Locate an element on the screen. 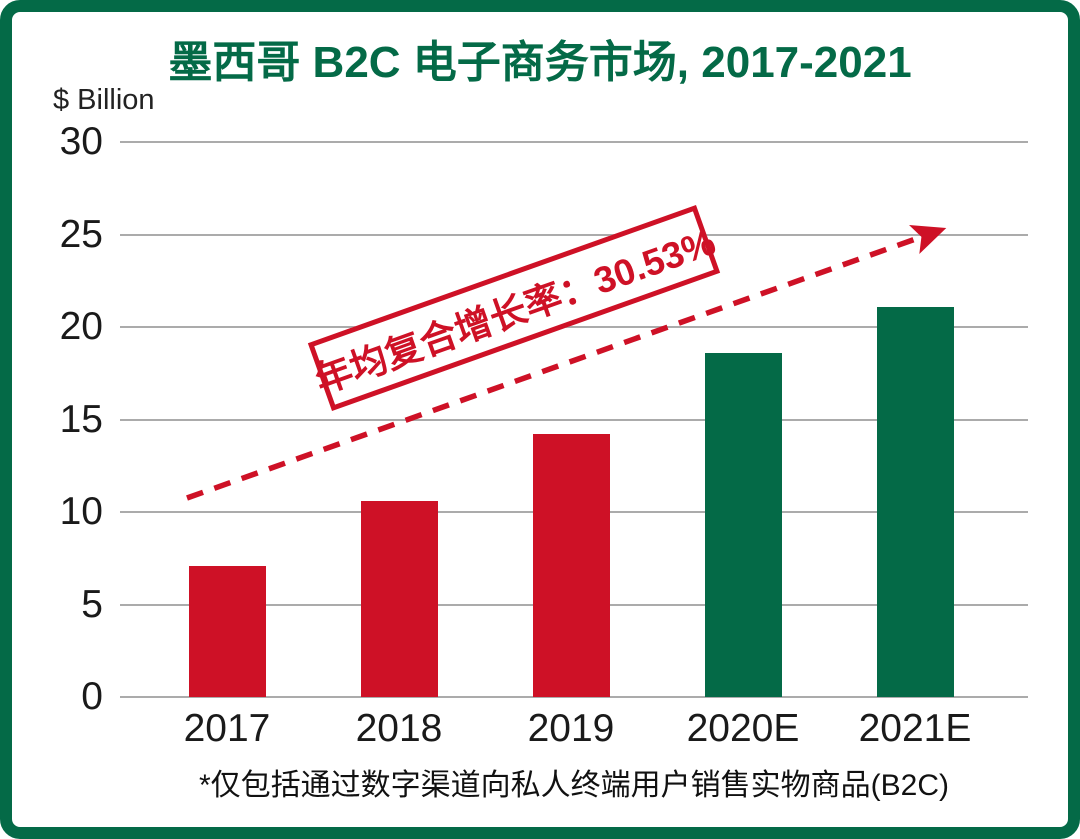  y-tick-label: 10 is located at coordinates (81, 511).